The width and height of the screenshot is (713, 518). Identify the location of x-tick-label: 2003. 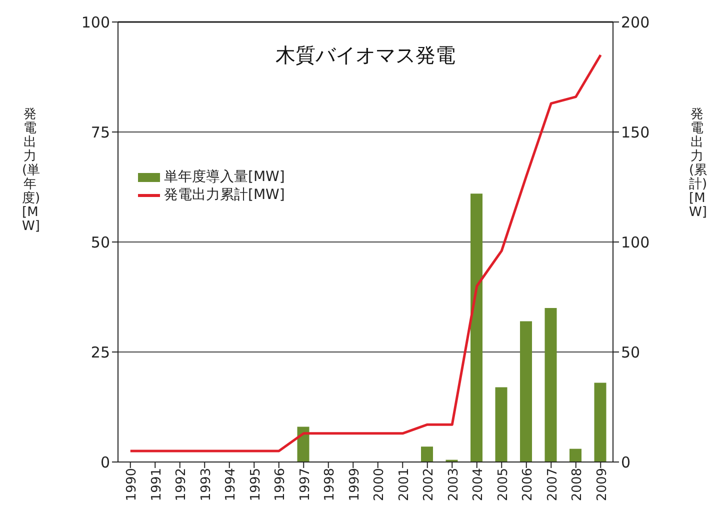
(454, 485).